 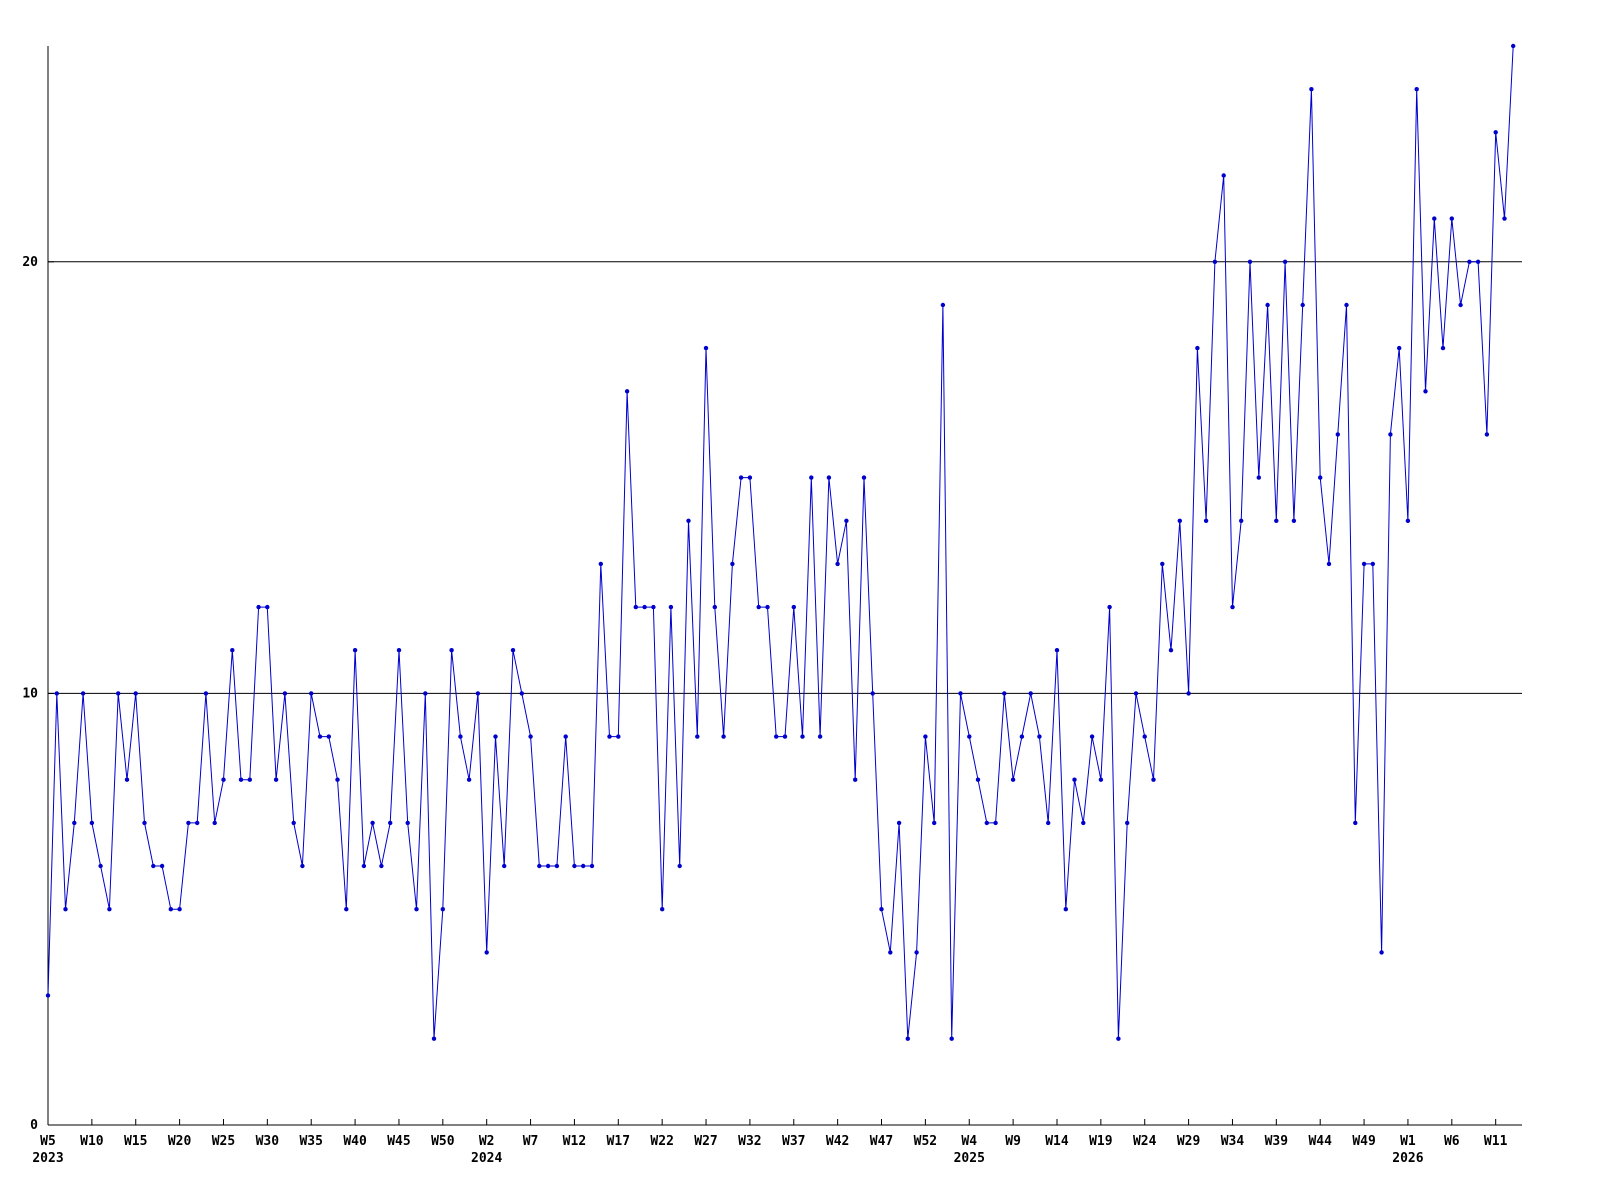 What do you see at coordinates (443, 1141) in the screenshot?
I see `x-tick-label: W50` at bounding box center [443, 1141].